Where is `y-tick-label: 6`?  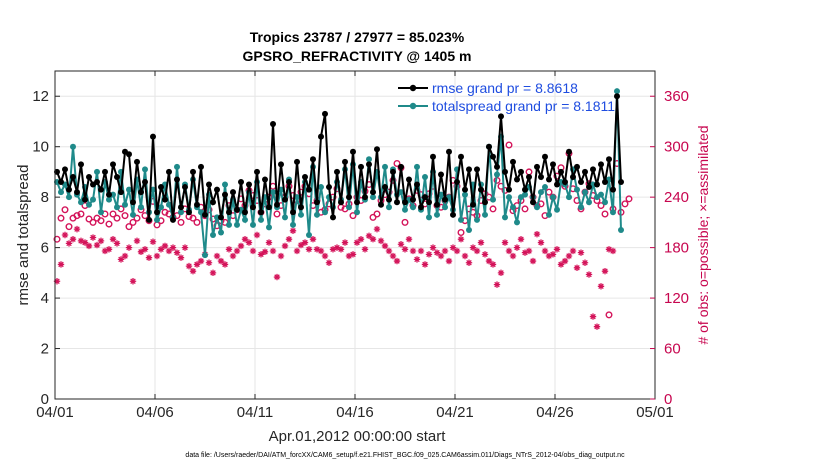
y-tick-label: 6 is located at coordinates (45, 248).